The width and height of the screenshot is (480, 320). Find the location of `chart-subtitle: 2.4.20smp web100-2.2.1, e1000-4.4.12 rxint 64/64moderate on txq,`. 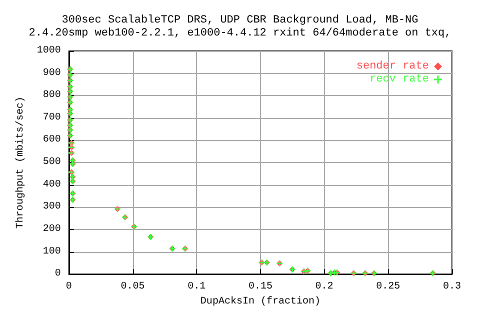

chart-subtitle: 2.4.20smp web100-2.2.1, e1000-4.4.12 rxint 64/64moderate on txq, is located at coordinates (240, 34).